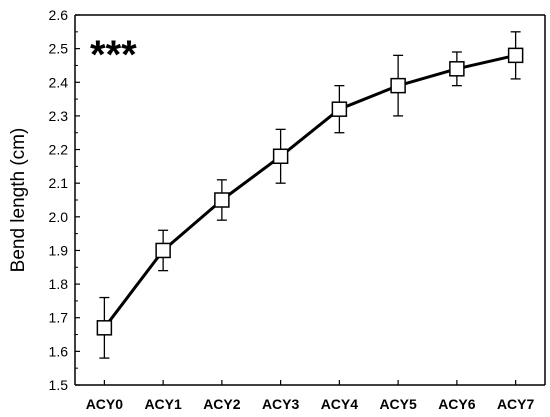  What do you see at coordinates (59, 284) in the screenshot?
I see `y-tick-label: 1.8` at bounding box center [59, 284].